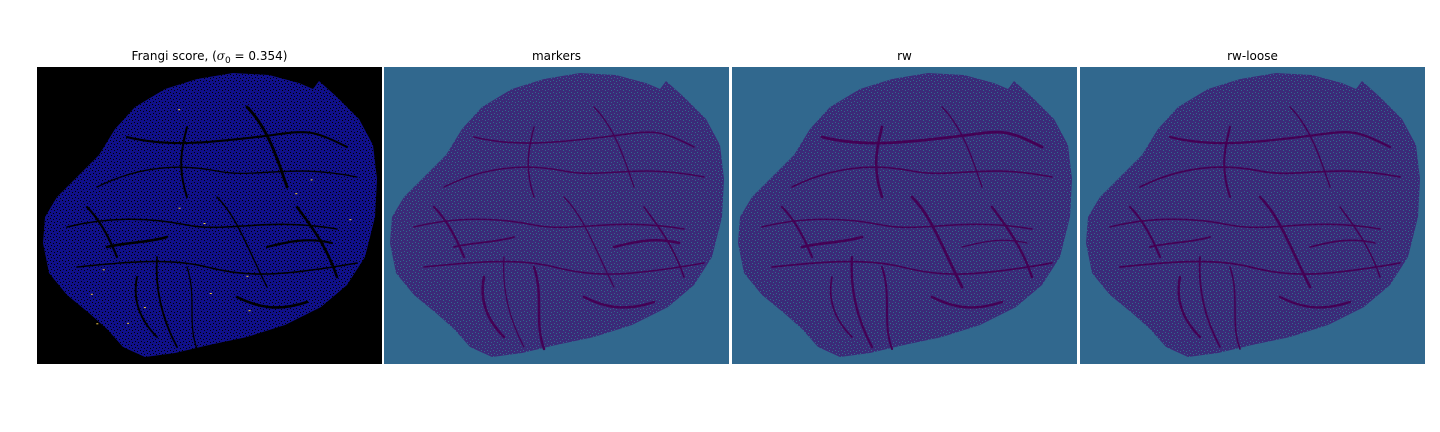 The image size is (1440, 432). Describe the element at coordinates (174, 56) in the screenshot. I see `title-prefix: Frangi score, (` at that location.